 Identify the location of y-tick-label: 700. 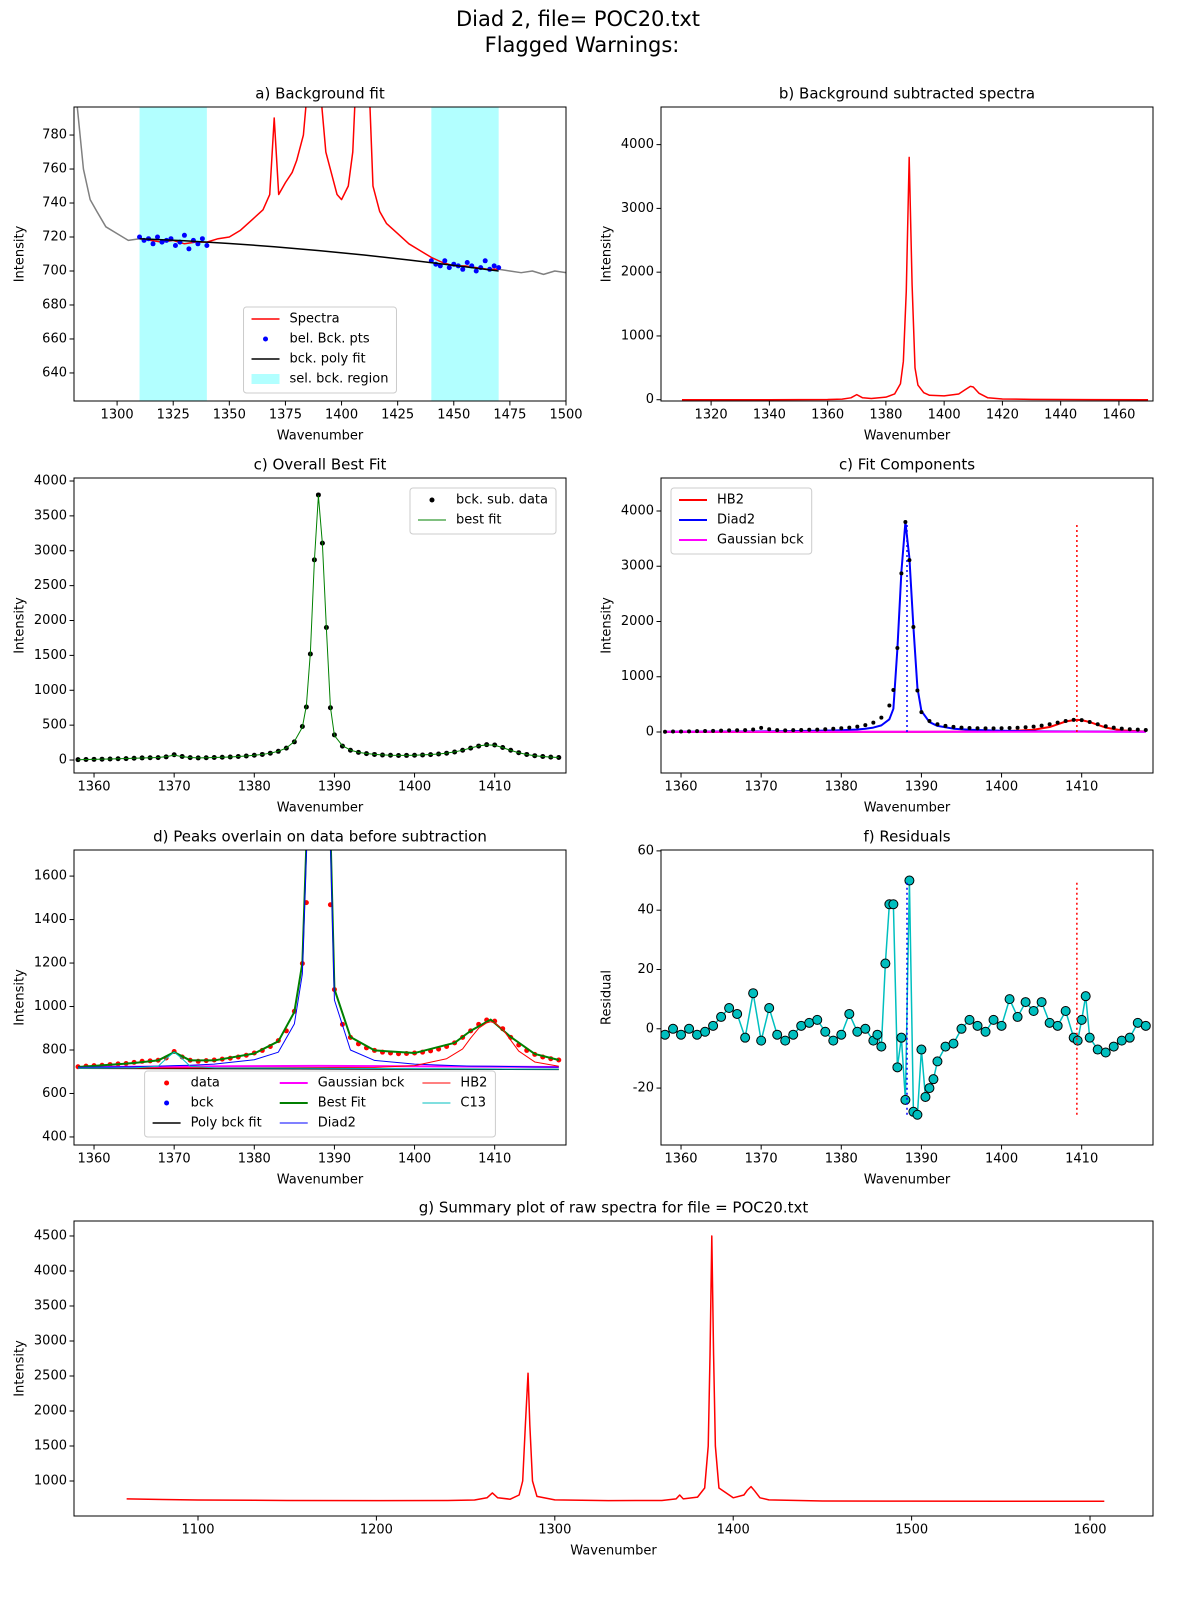
(54, 270).